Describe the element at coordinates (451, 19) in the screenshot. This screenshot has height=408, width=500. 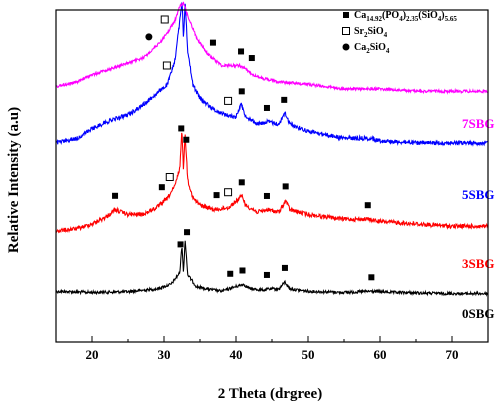
I see `legend-text-part: 5.65` at that location.